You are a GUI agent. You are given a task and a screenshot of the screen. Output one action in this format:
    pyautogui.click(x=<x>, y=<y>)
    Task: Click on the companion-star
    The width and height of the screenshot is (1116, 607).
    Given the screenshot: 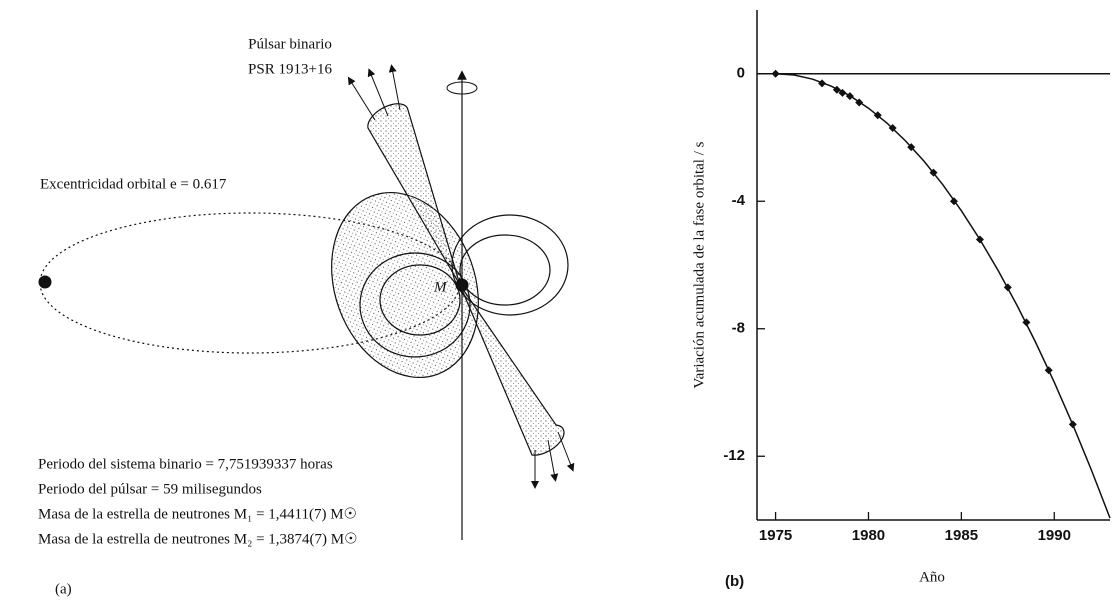 What is the action you would take?
    pyautogui.click(x=45, y=282)
    